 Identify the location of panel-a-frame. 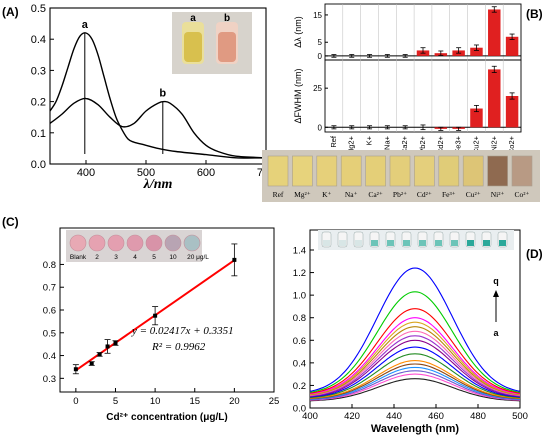
(158, 86).